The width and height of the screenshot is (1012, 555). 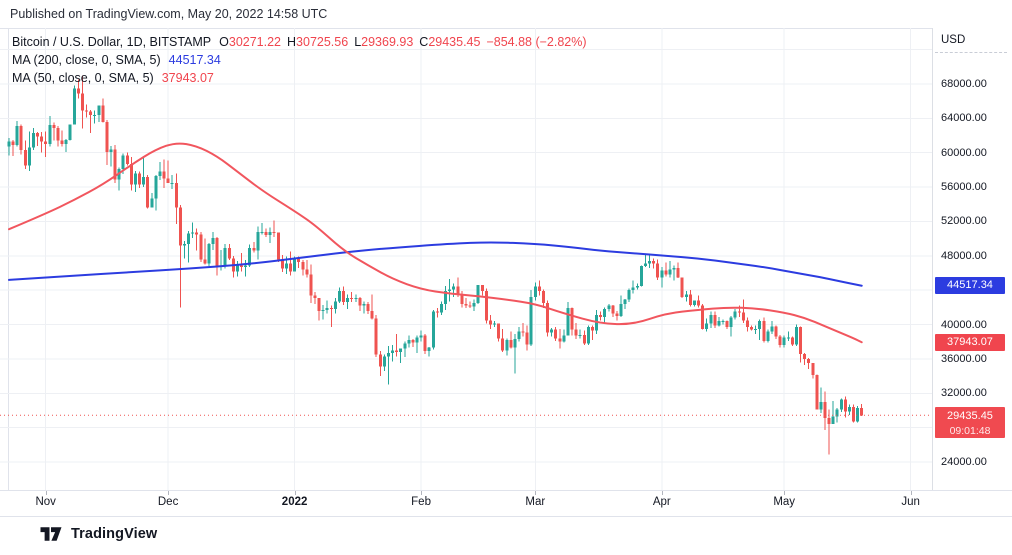 I want to click on time-tick-label: Feb, so click(x=421, y=502).